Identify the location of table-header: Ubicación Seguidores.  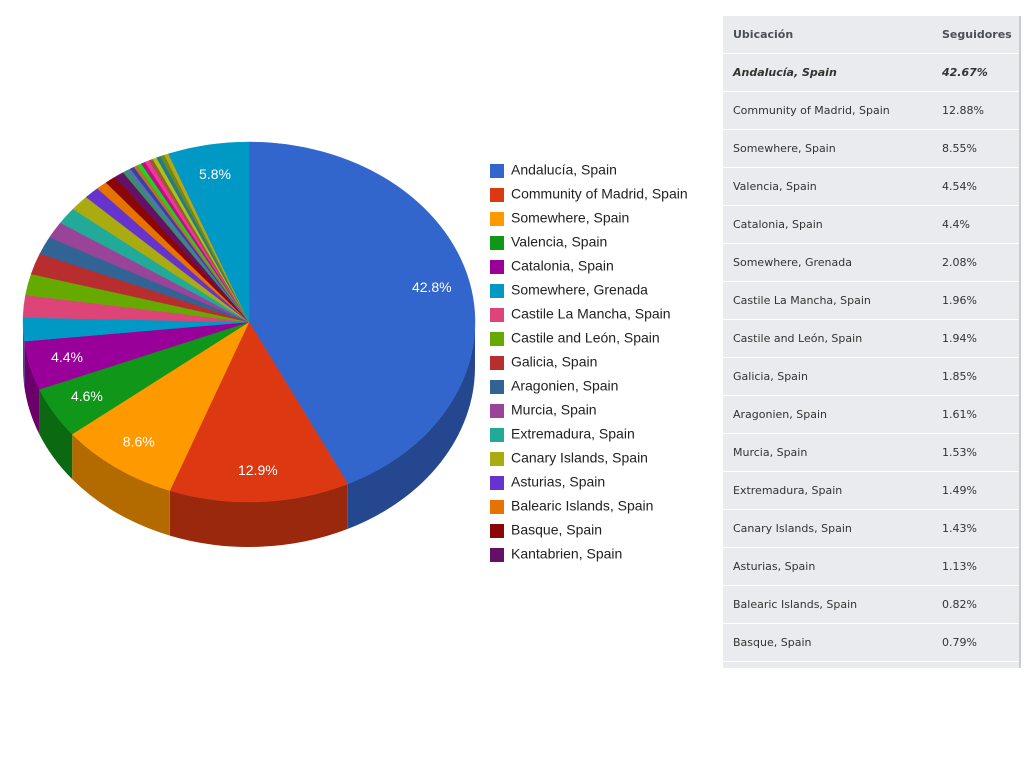
(871, 35).